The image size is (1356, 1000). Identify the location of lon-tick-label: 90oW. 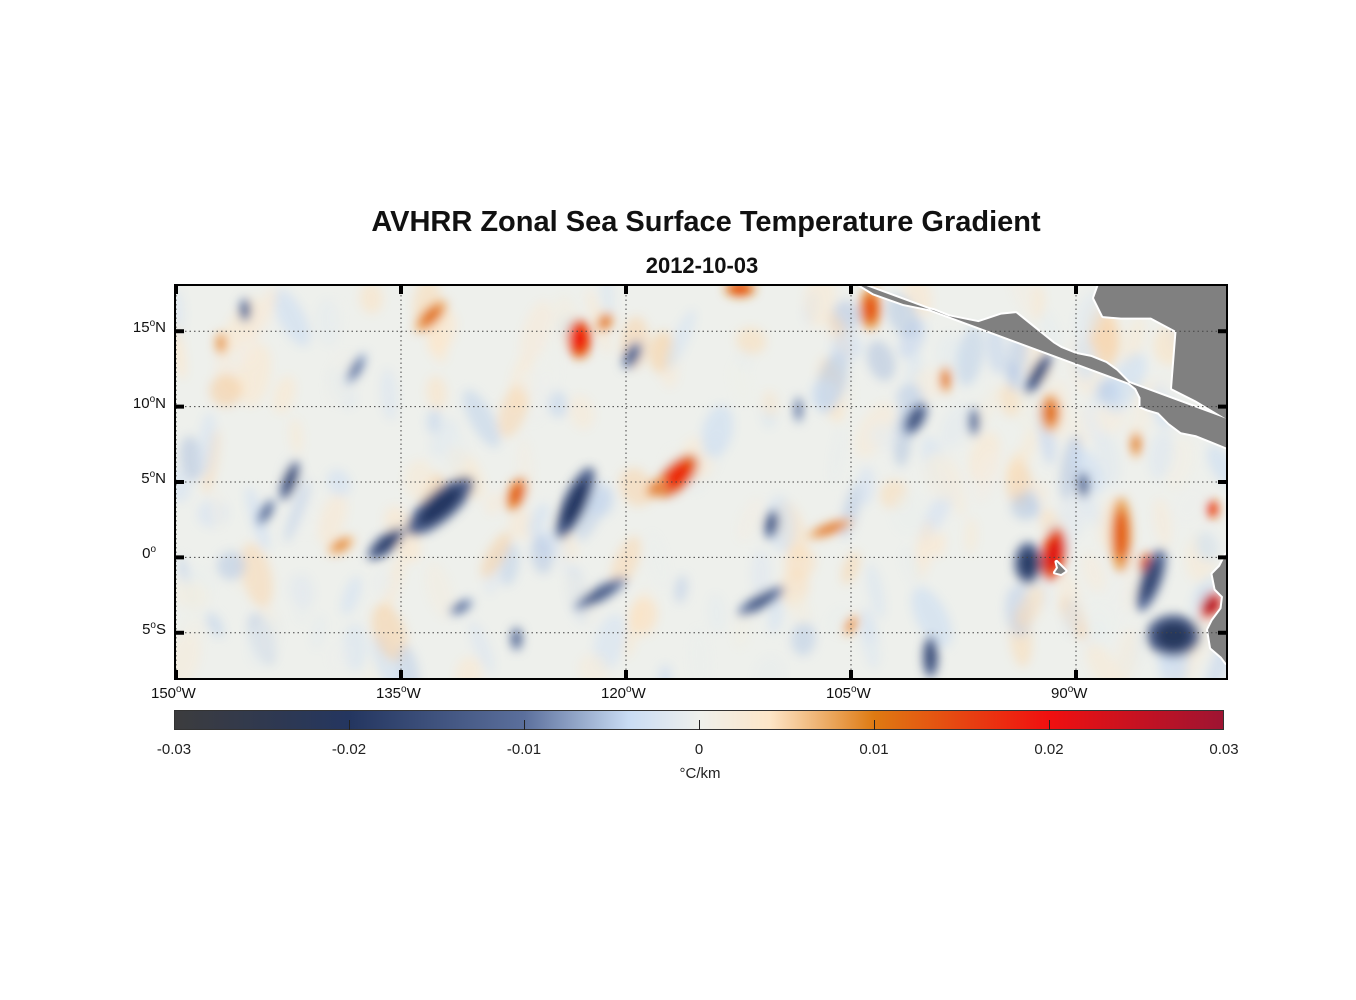
(1069, 693).